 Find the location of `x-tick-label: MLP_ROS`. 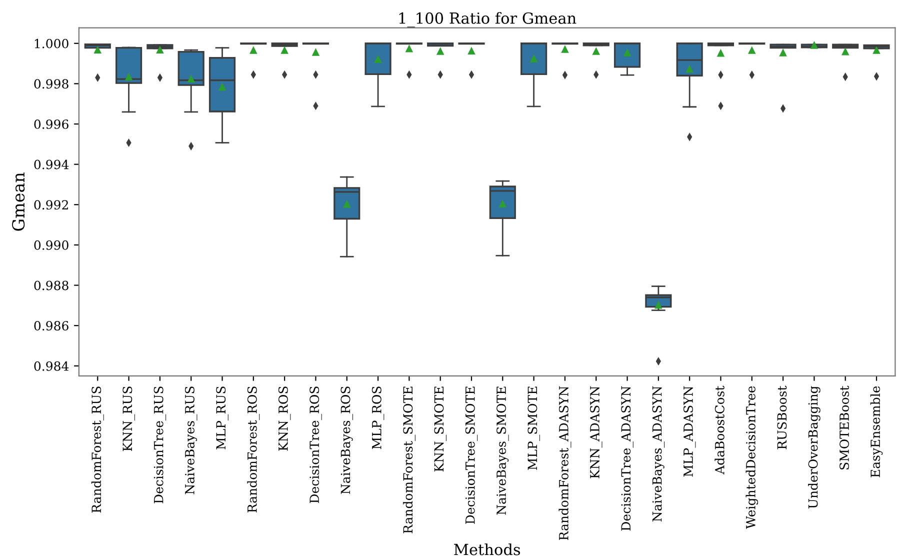

x-tick-label: MLP_ROS is located at coordinates (378, 418).